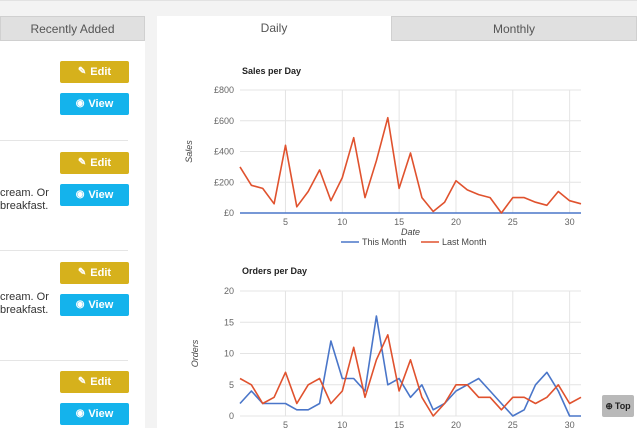 The image size is (637, 428). I want to click on top-label: Top, so click(622, 406).